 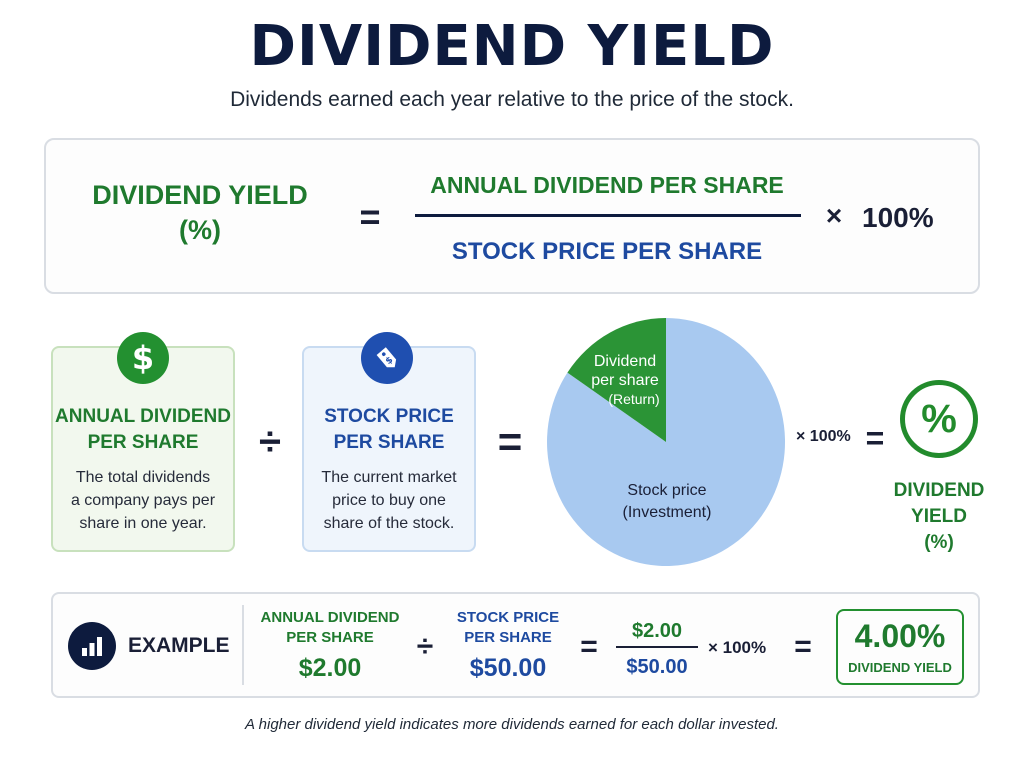 I want to click on example-price-value: $50.00, so click(x=508, y=668).